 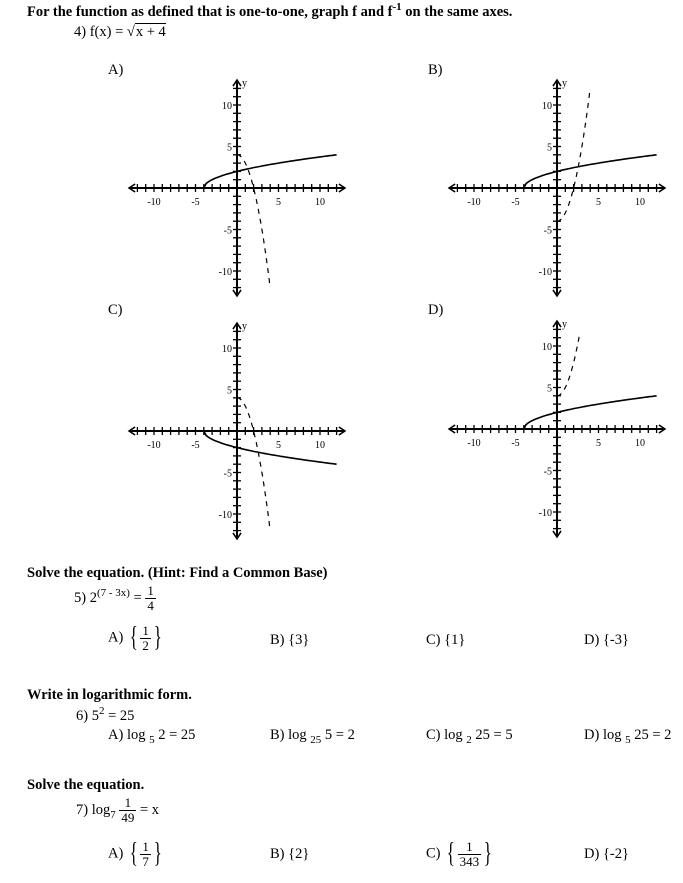 I want to click on x-tick-label: -5, so click(x=515, y=202).